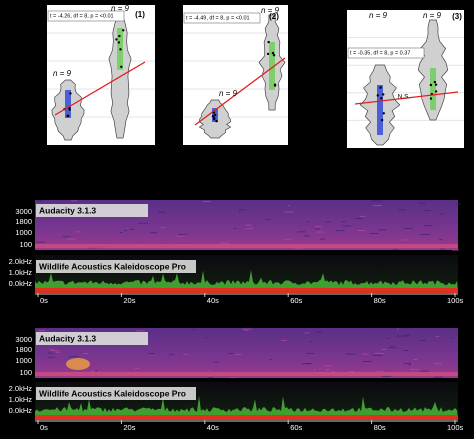 Image resolution: width=474 pixels, height=439 pixels. Describe the element at coordinates (404, 97) in the screenshot. I see `note: N.S.` at that location.